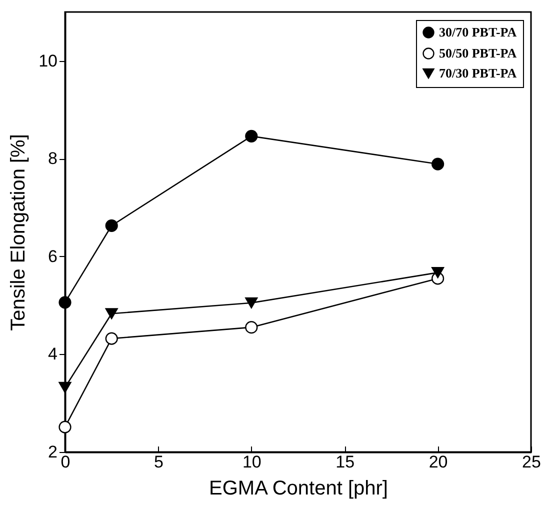 Image resolution: width=560 pixels, height=505 pixels. Describe the element at coordinates (478, 32) in the screenshot. I see `legend-label: 30/70 PBT-PA` at that location.